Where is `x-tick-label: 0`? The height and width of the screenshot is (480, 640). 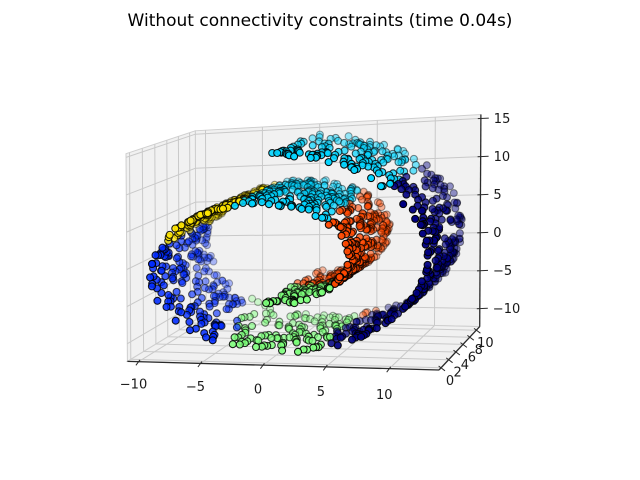
x-tick-label: 0 is located at coordinates (258, 390).